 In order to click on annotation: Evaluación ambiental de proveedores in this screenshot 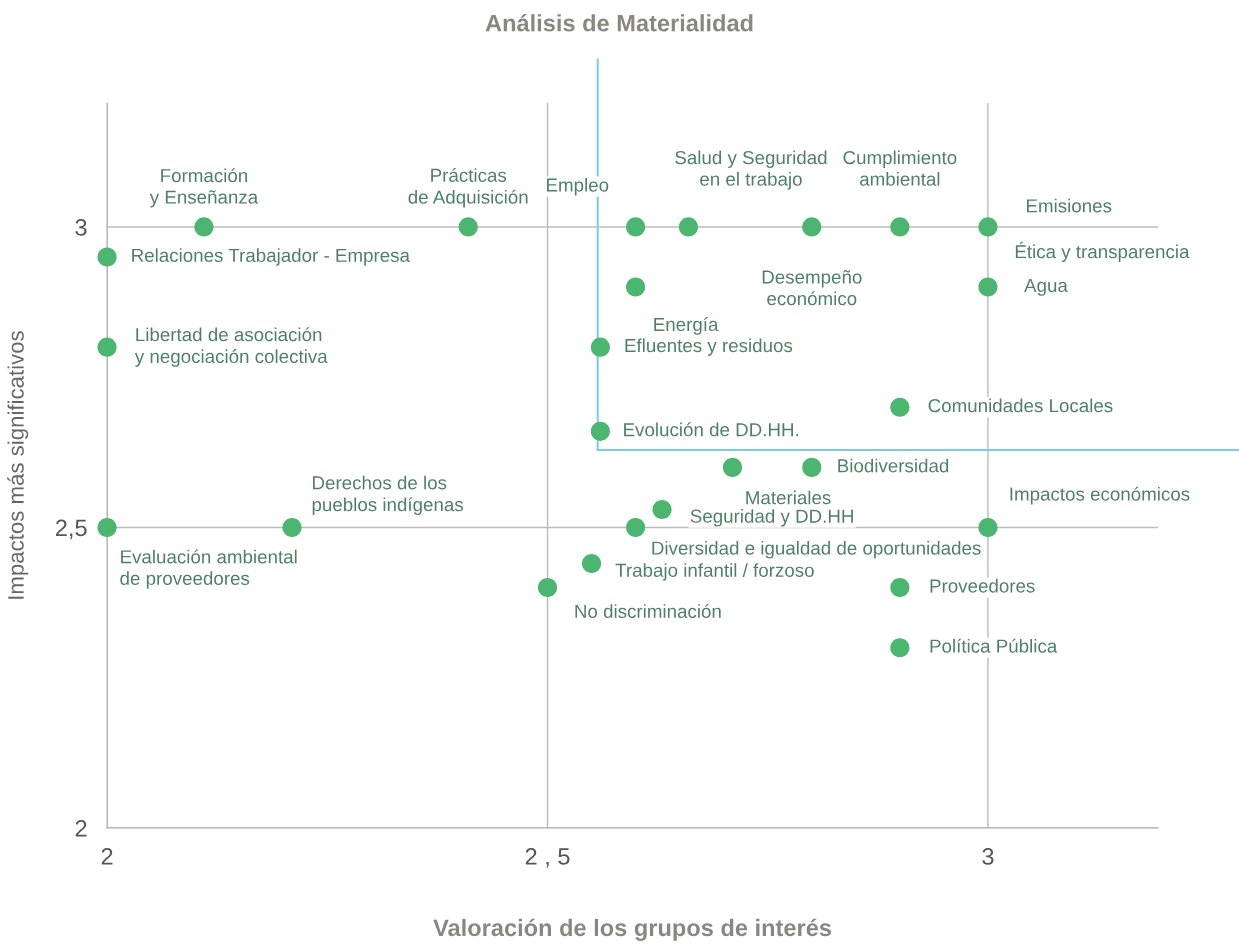, I will do `click(208, 569)`.